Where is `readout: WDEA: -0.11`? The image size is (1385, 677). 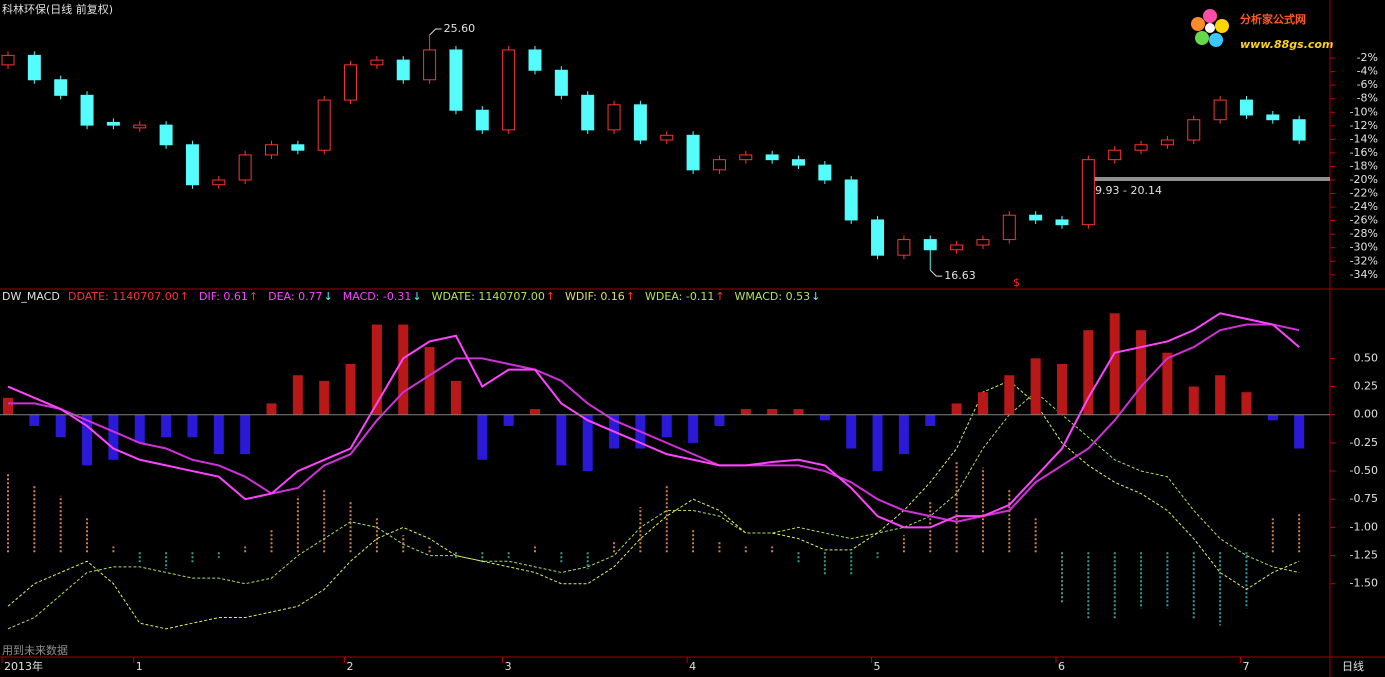 readout: WDEA: -0.11 is located at coordinates (679, 296).